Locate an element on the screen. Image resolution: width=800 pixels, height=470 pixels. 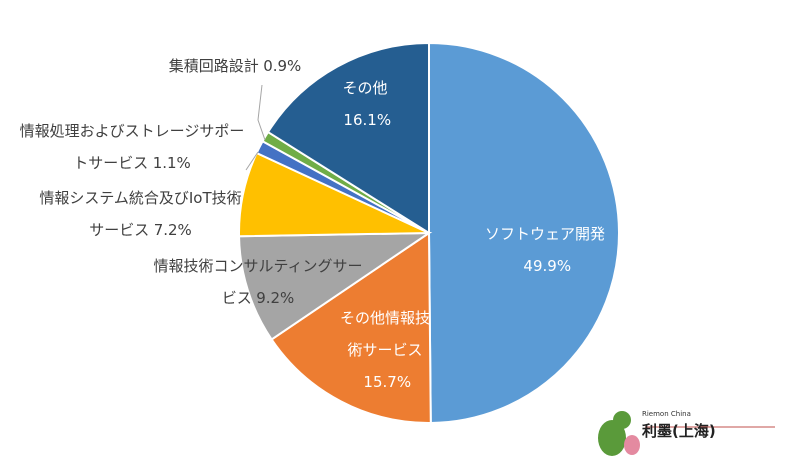
value-label: 49.9% is located at coordinates (547, 266).